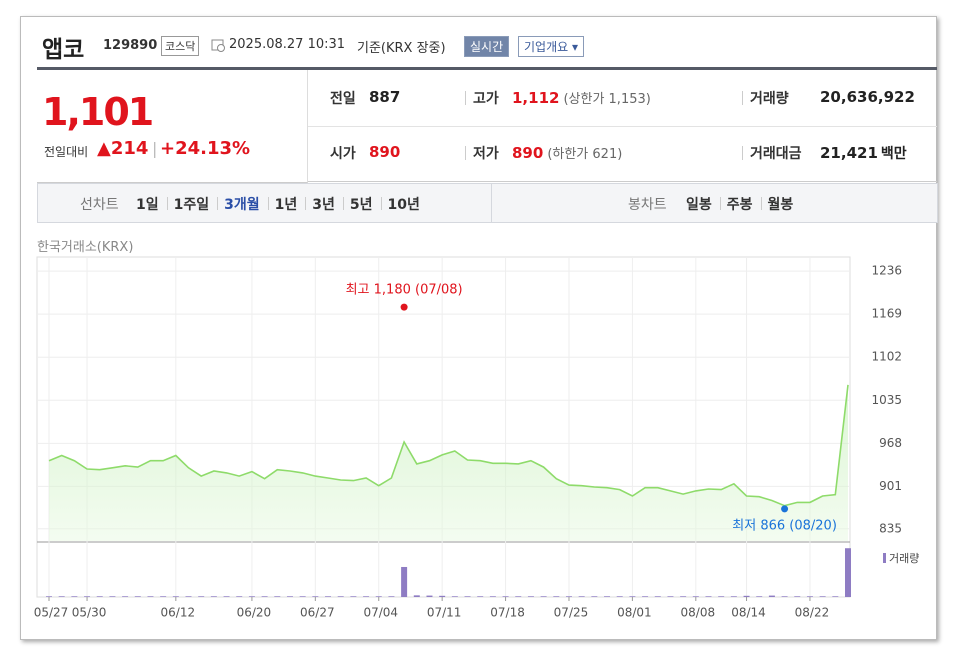  Describe the element at coordinates (487, 203) in the screenshot. I see `tab-bar` at that location.